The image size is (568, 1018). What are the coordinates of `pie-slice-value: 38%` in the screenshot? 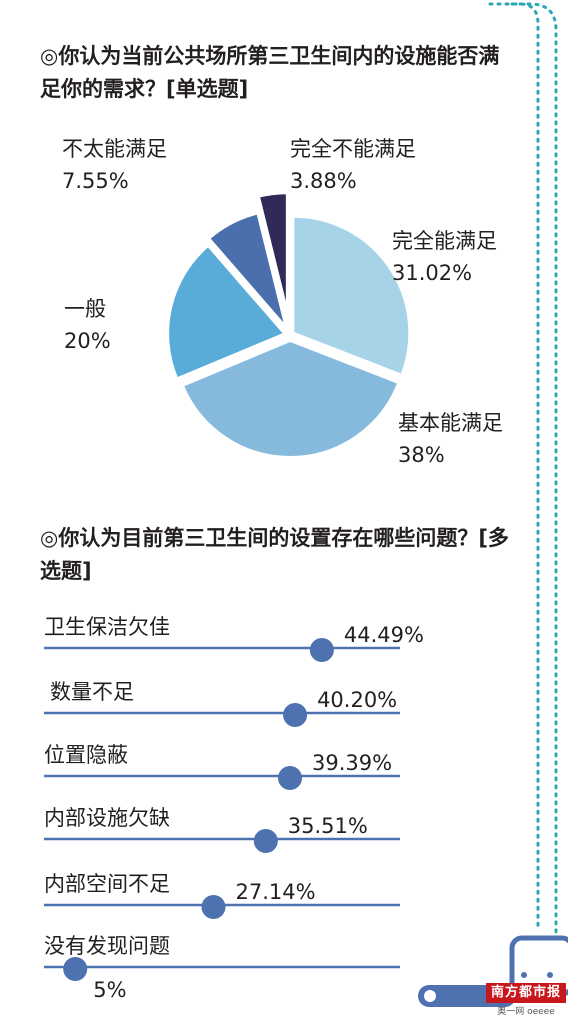 It's located at (421, 455).